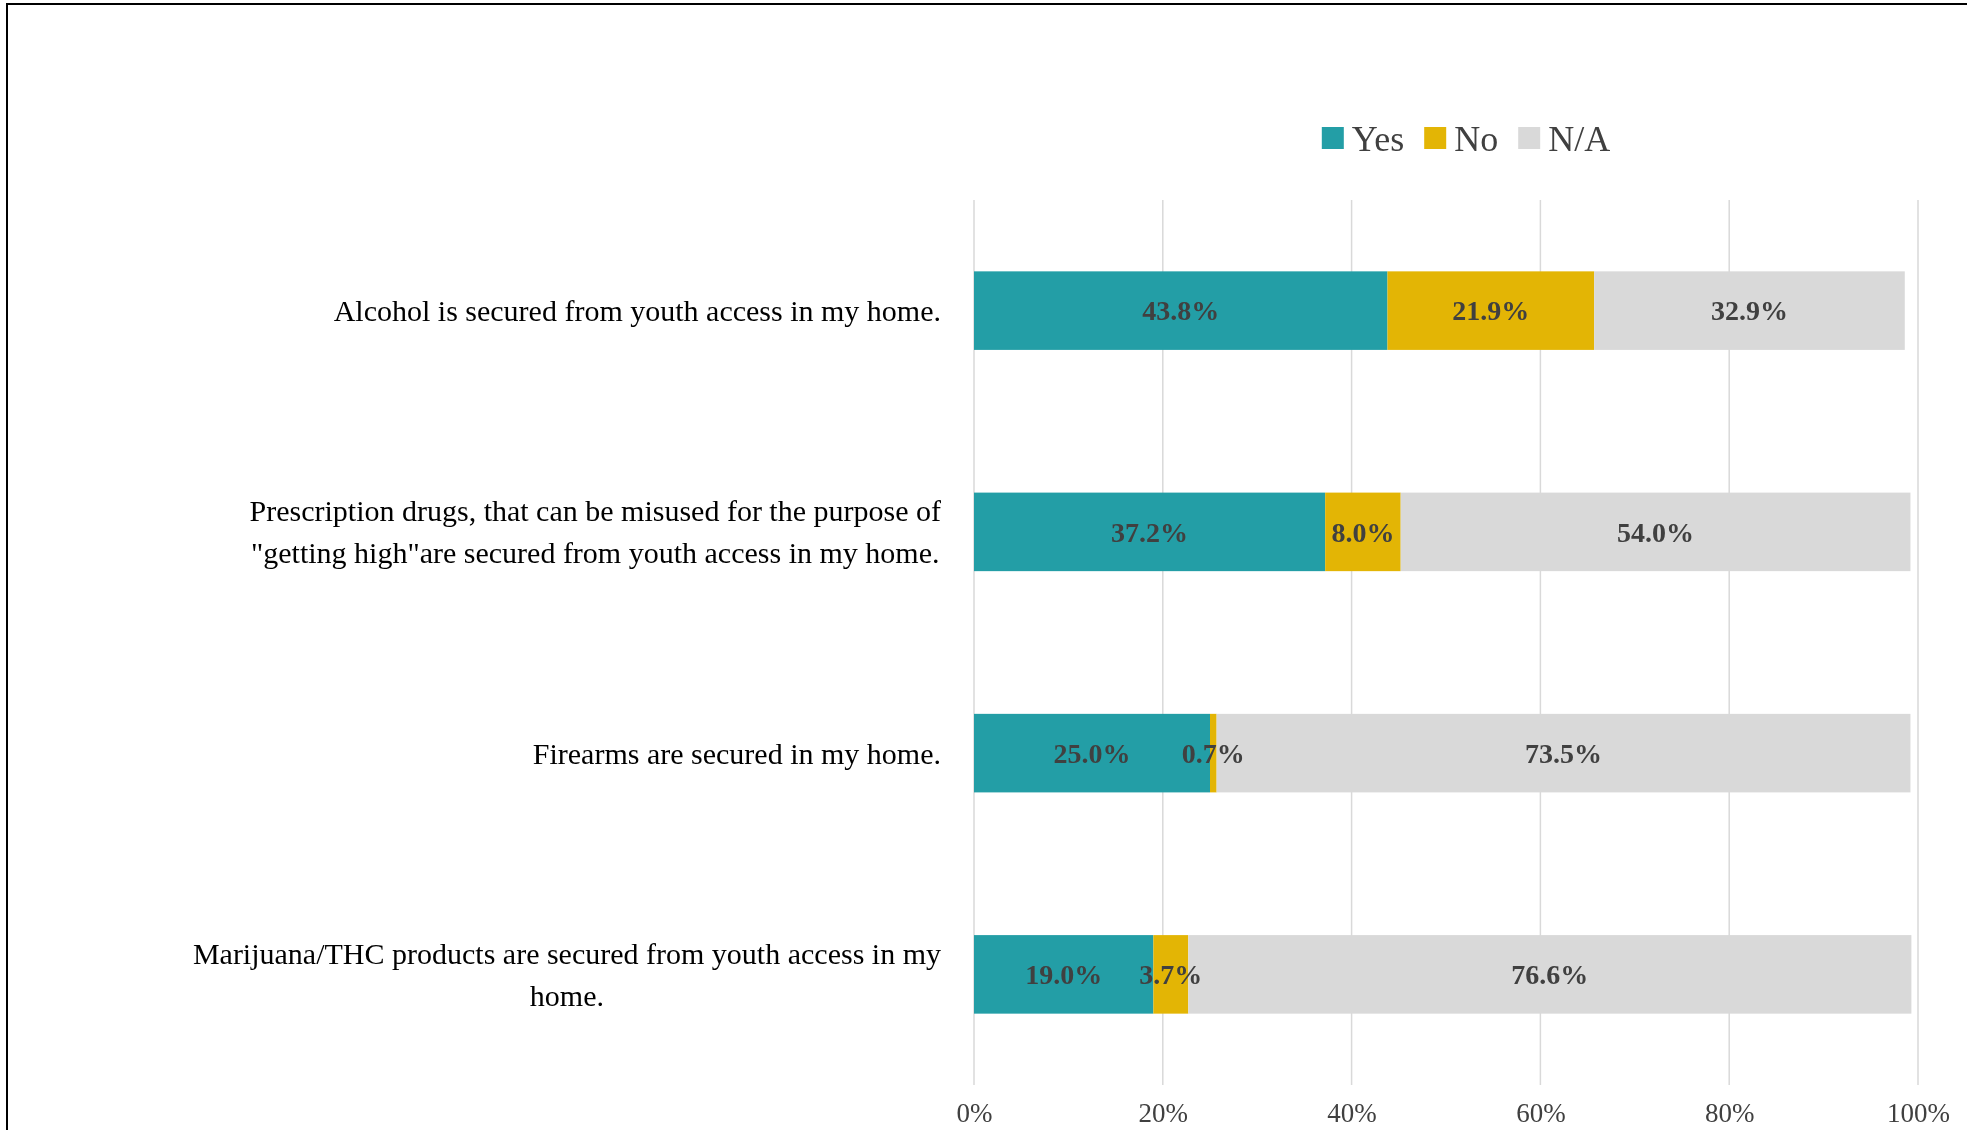  What do you see at coordinates (1541, 1113) in the screenshot?
I see `x-tick-label: 60%` at bounding box center [1541, 1113].